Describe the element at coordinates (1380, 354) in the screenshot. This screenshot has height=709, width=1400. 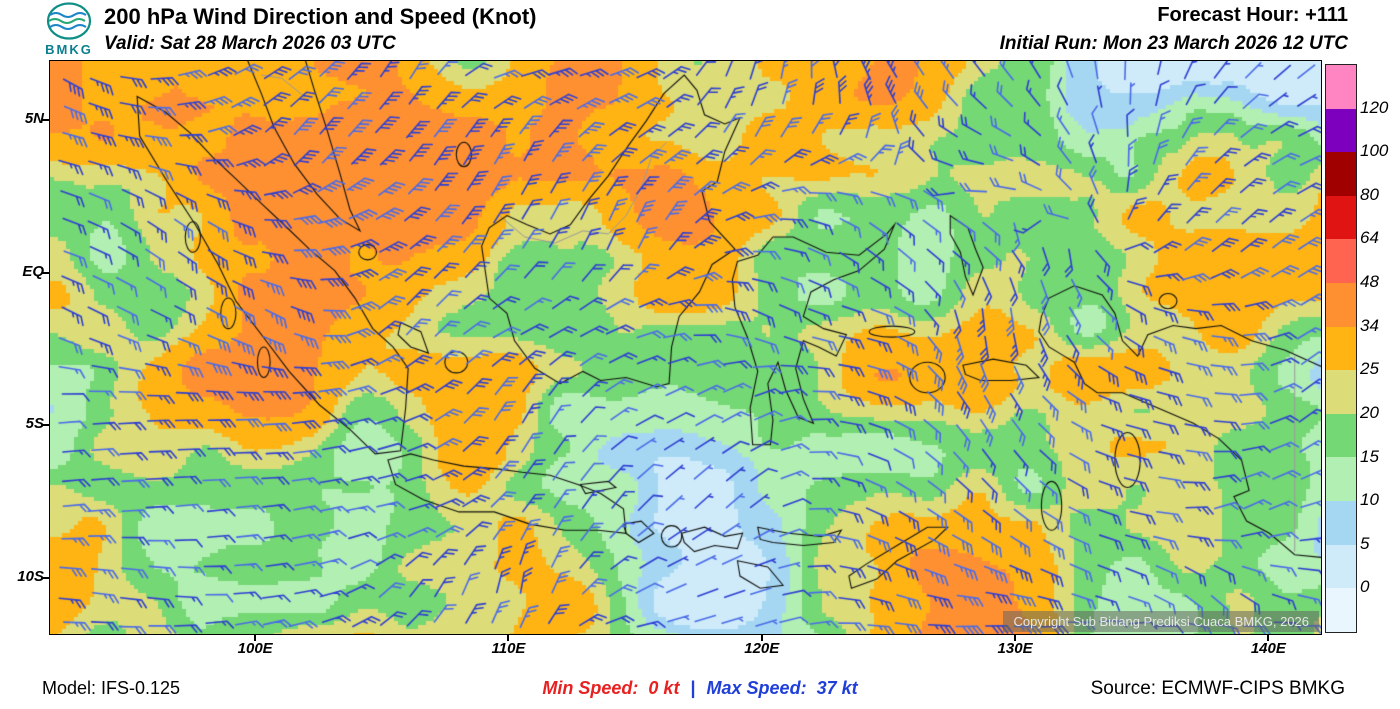
I see `legend-labels: 120 100 80 64 48 34 25 20 15 10 5 0` at that location.